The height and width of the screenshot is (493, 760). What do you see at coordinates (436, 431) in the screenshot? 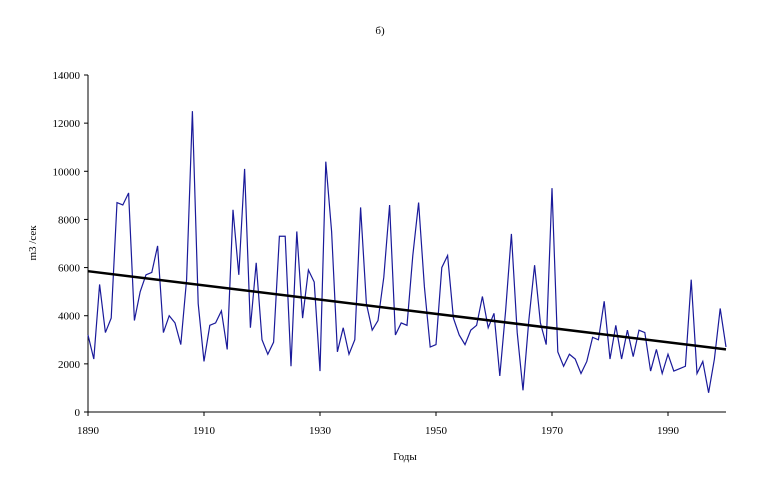
I see `x-tick-label: 1950` at bounding box center [436, 431].